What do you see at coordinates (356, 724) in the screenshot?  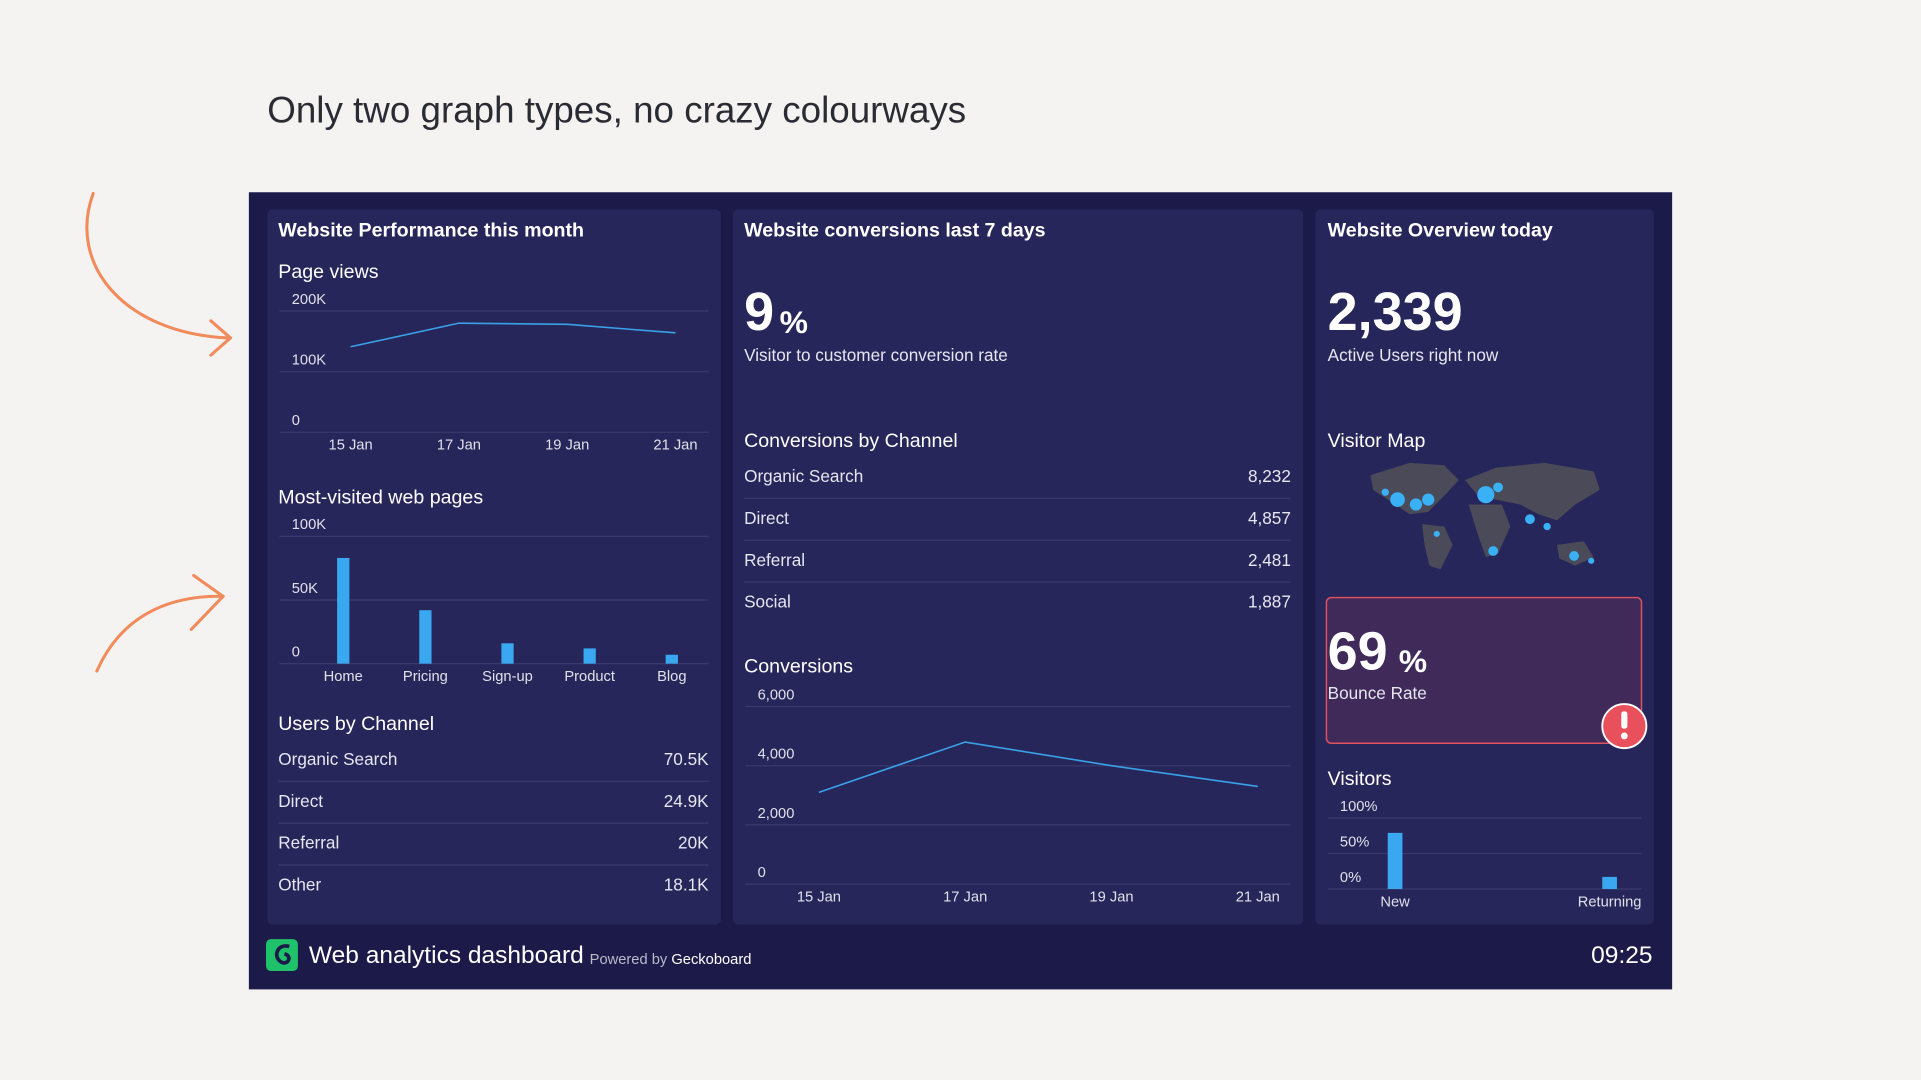 I see `table-title: Users by Channel` at bounding box center [356, 724].